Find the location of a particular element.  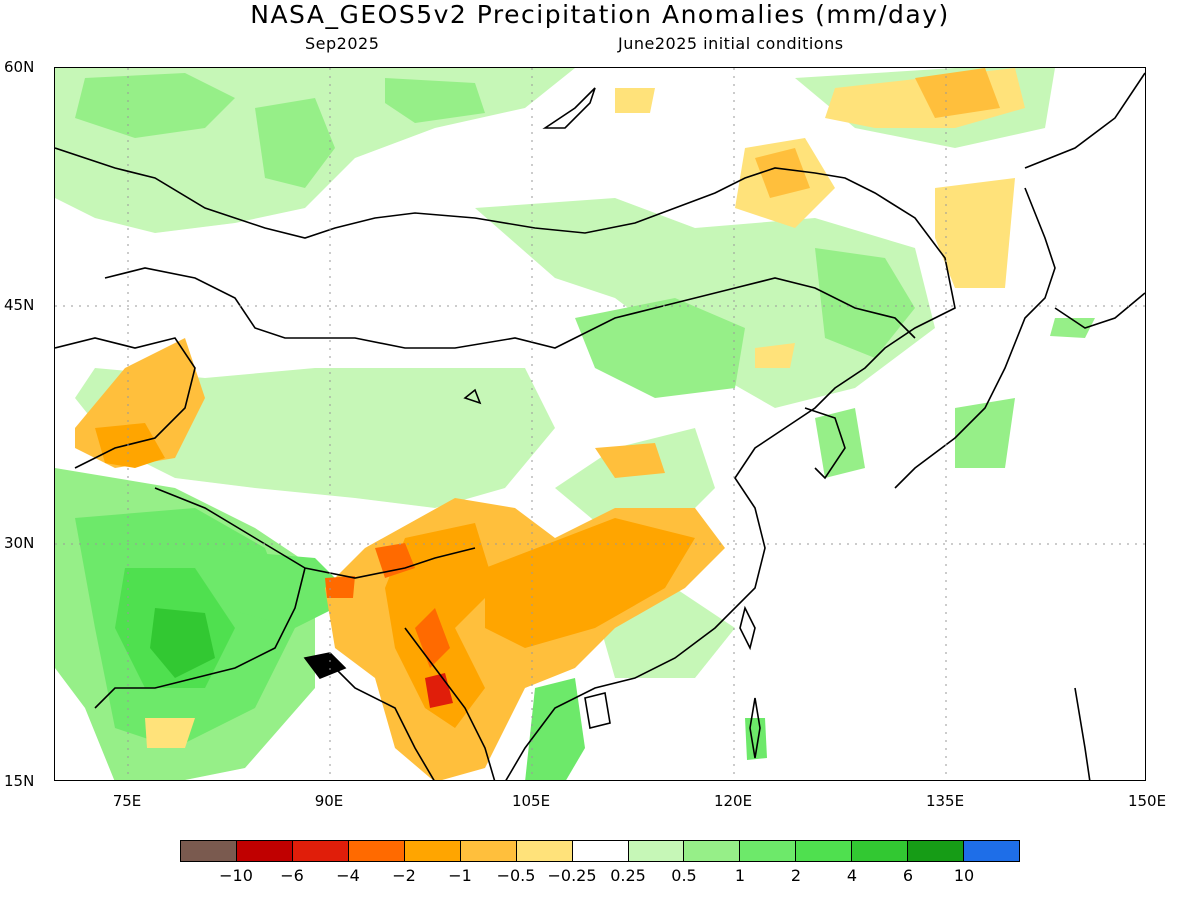

forecast-month: Sep2025 is located at coordinates (342, 43).